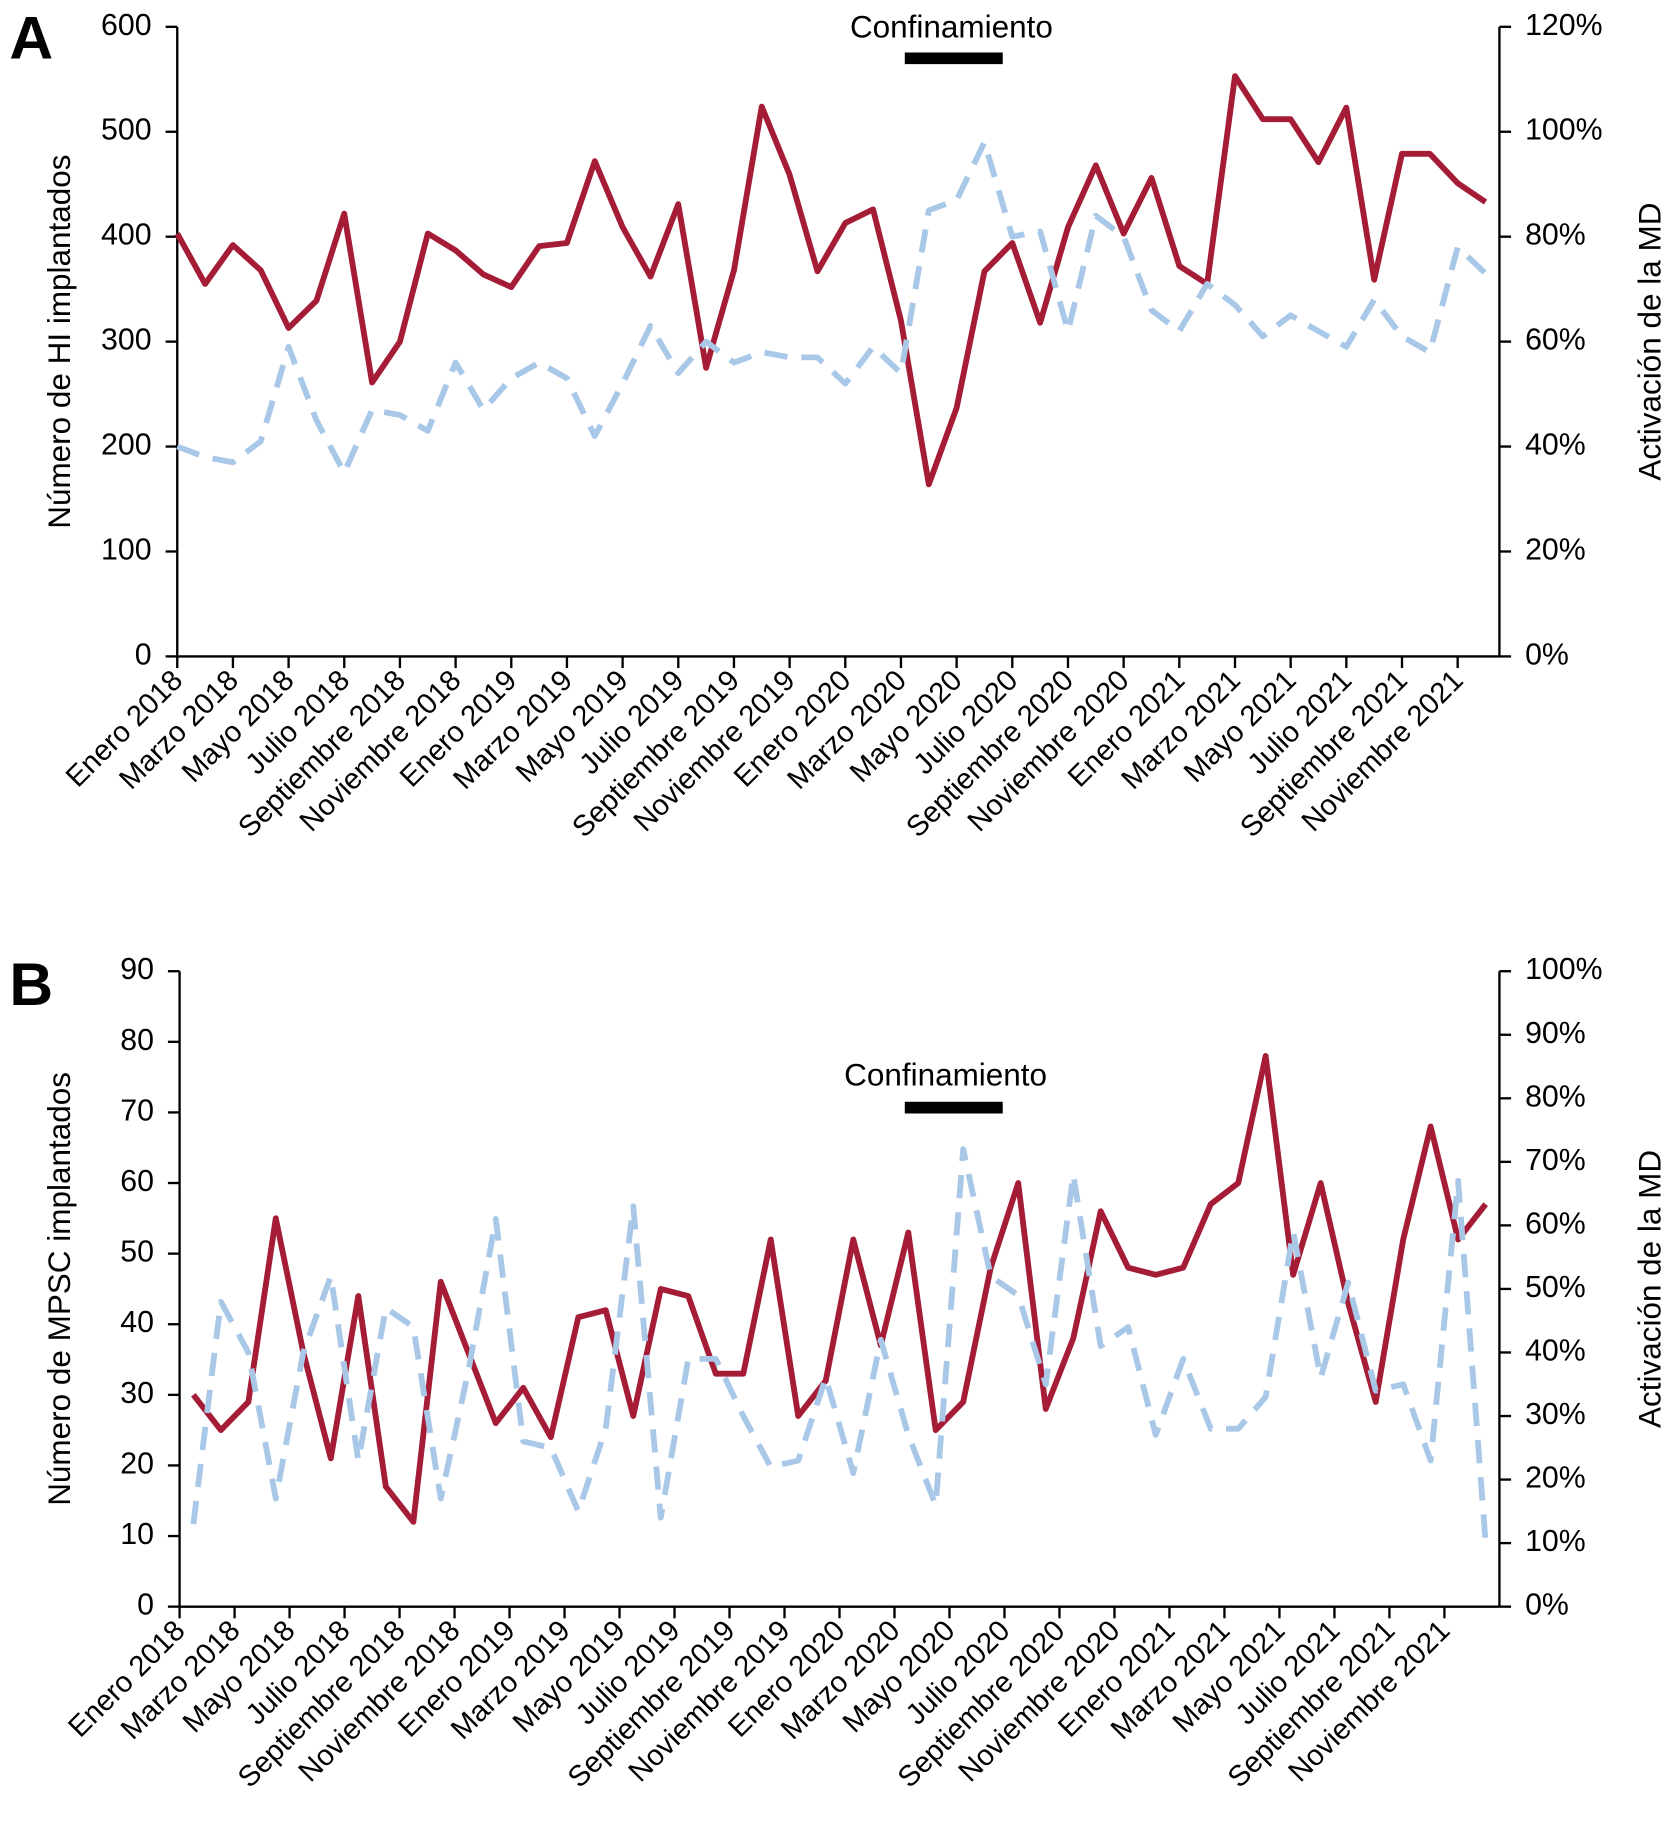  What do you see at coordinates (126, 25) in the screenshot?
I see `y-tick-label: 600` at bounding box center [126, 25].